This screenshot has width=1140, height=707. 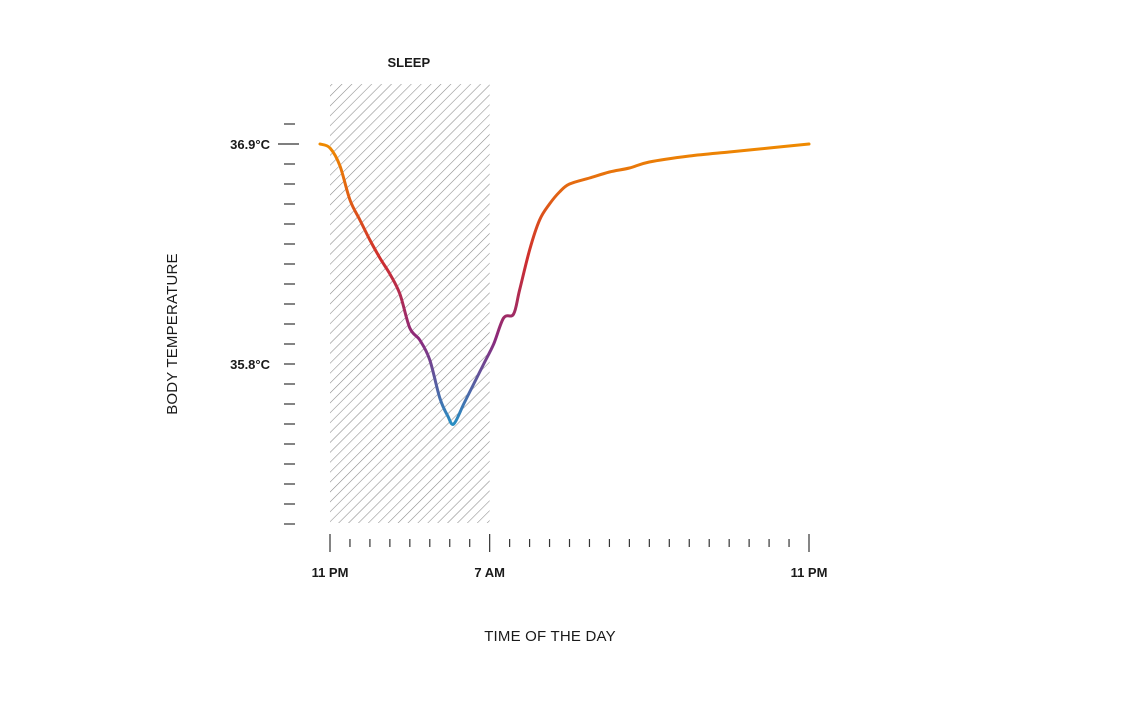 What do you see at coordinates (410, 303) in the screenshot?
I see `sleep-band` at bounding box center [410, 303].